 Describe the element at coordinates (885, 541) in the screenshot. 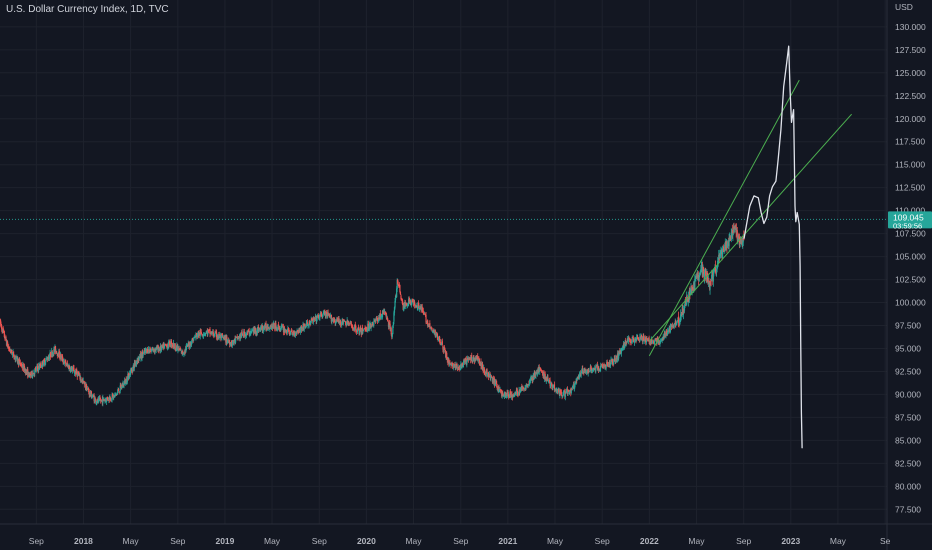

I see `x-tick-label: Se` at that location.